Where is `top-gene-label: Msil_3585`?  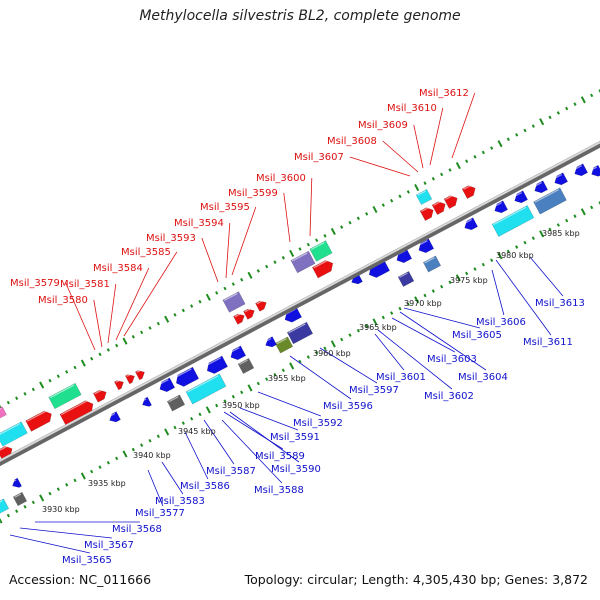
top-gene-label: Msil_3585 is located at coordinates (146, 252).